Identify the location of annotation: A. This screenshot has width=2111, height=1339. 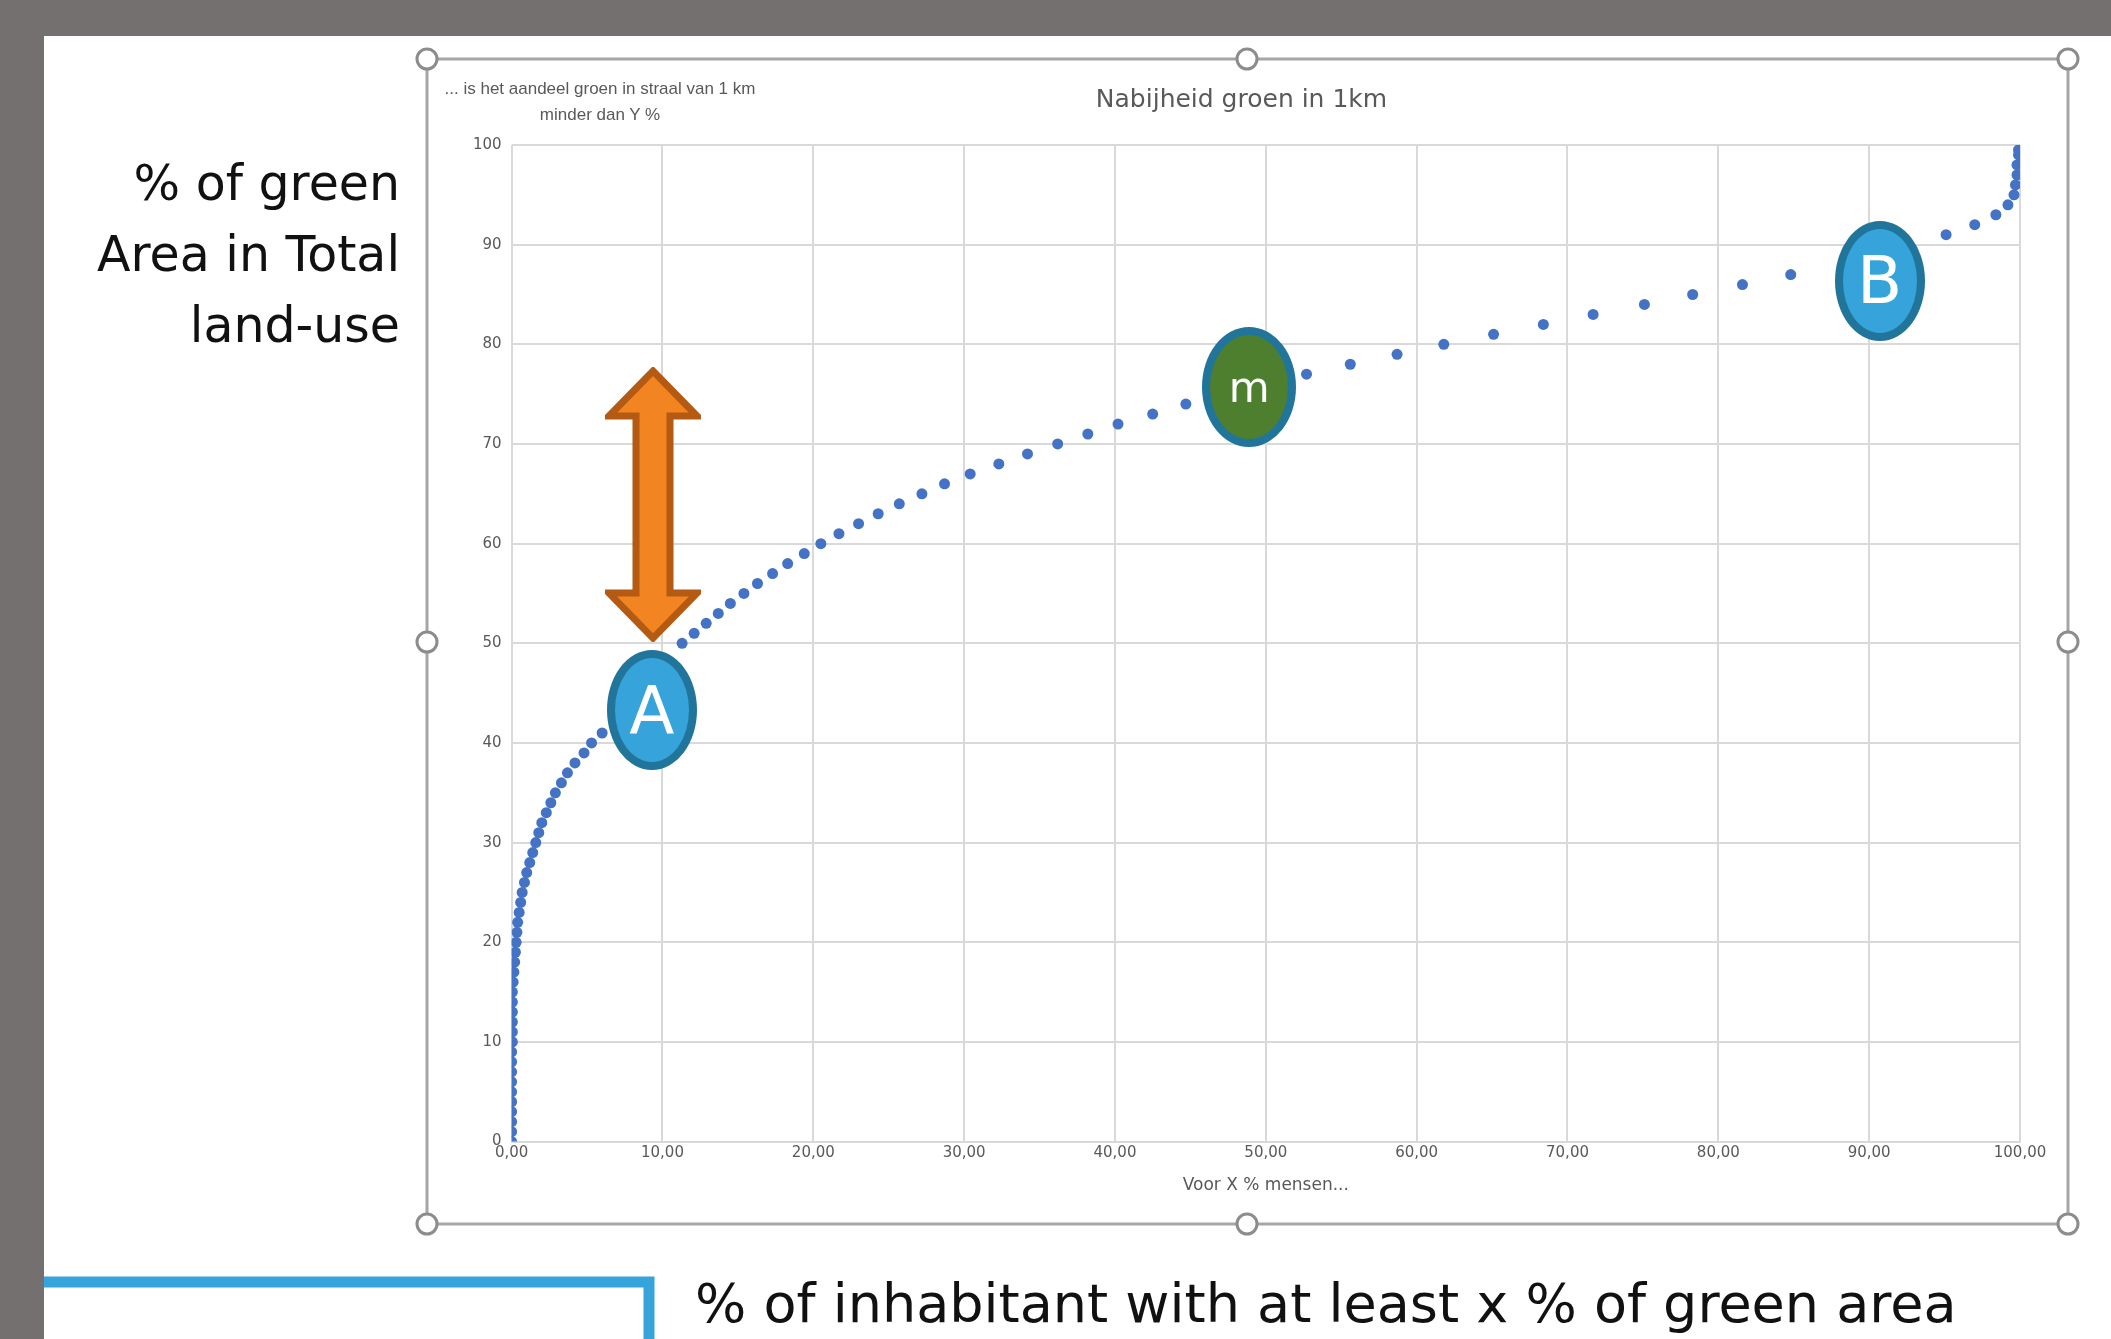
(651, 710).